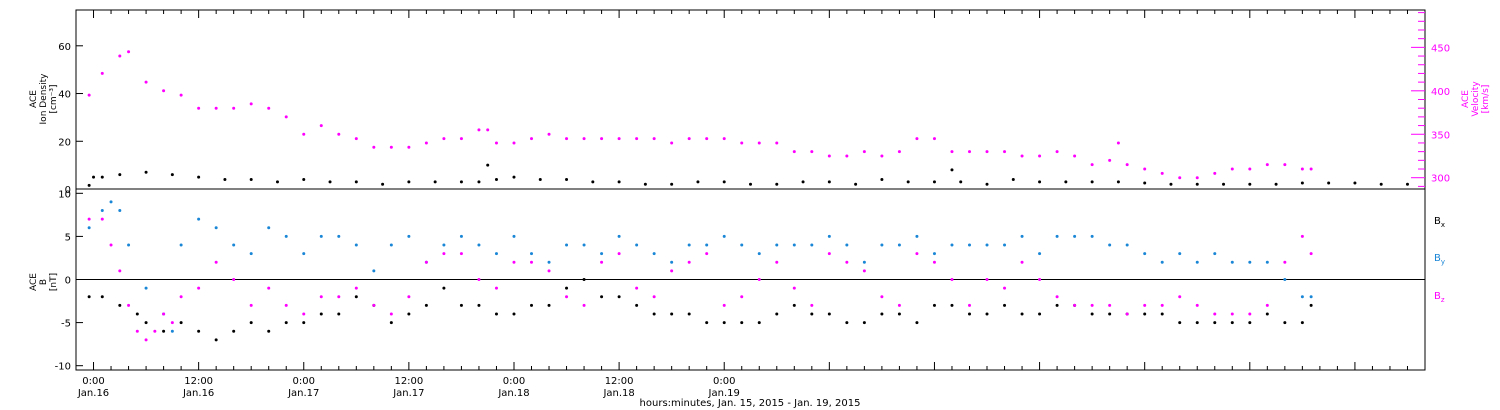 The width and height of the screenshot is (1500, 410). I want to click on top-right-tick-label: 450, so click(1440, 48).